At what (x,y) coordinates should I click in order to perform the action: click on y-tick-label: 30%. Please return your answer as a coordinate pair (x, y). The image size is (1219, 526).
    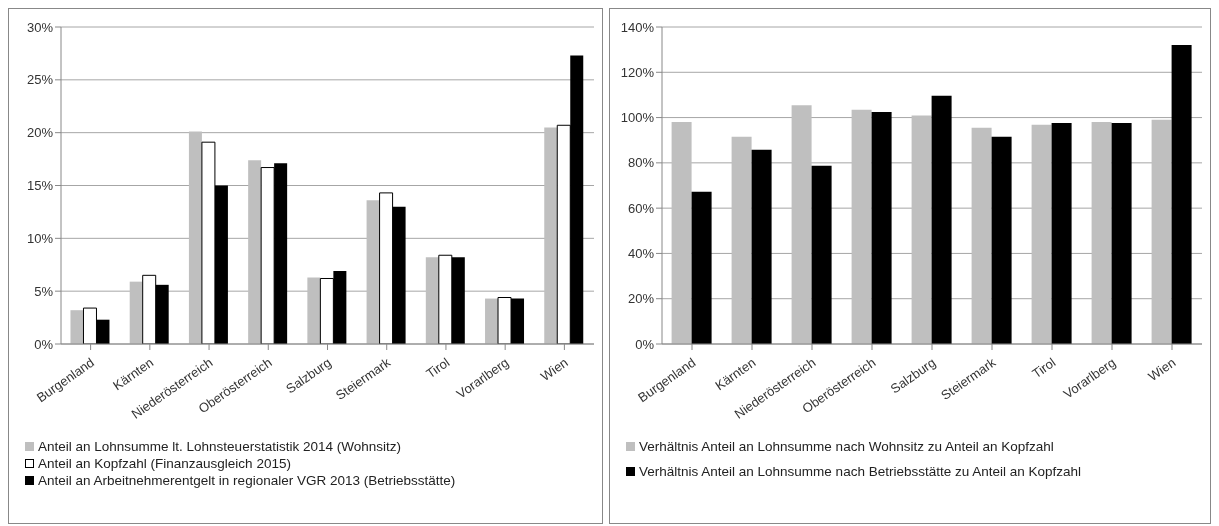
    Looking at the image, I should click on (40, 27).